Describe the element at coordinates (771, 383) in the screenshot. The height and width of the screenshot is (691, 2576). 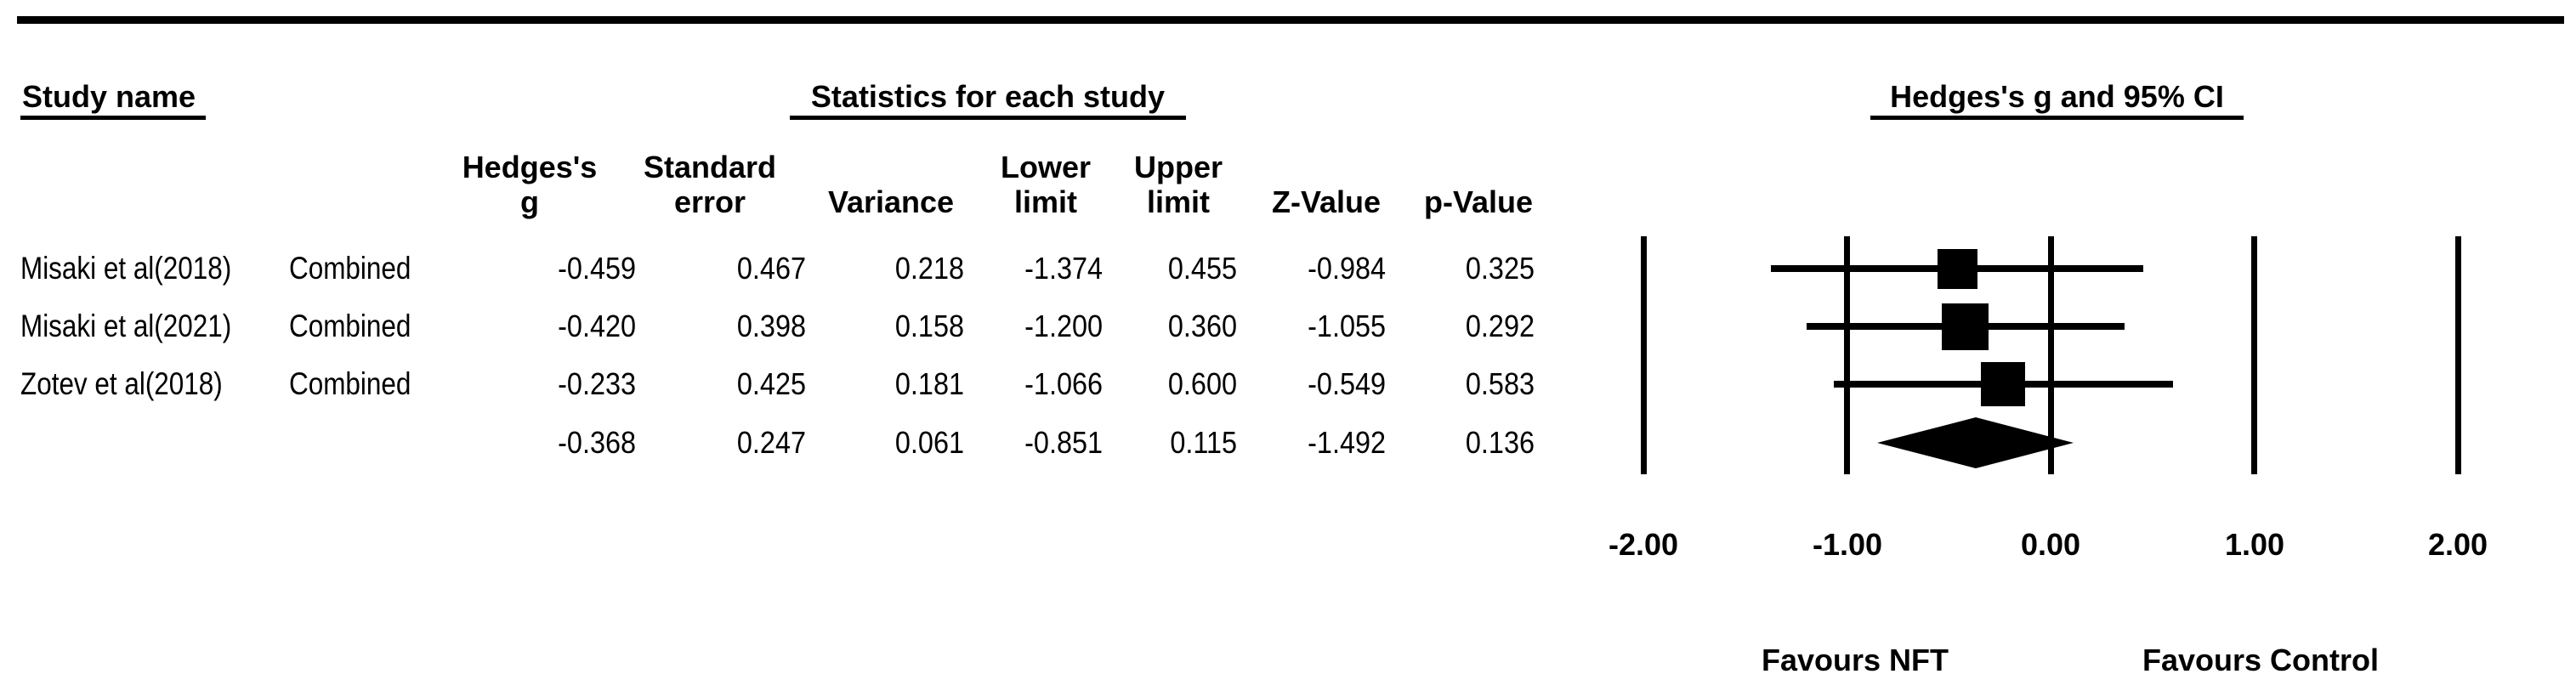
I see `stat-value-cell: 0.425` at that location.